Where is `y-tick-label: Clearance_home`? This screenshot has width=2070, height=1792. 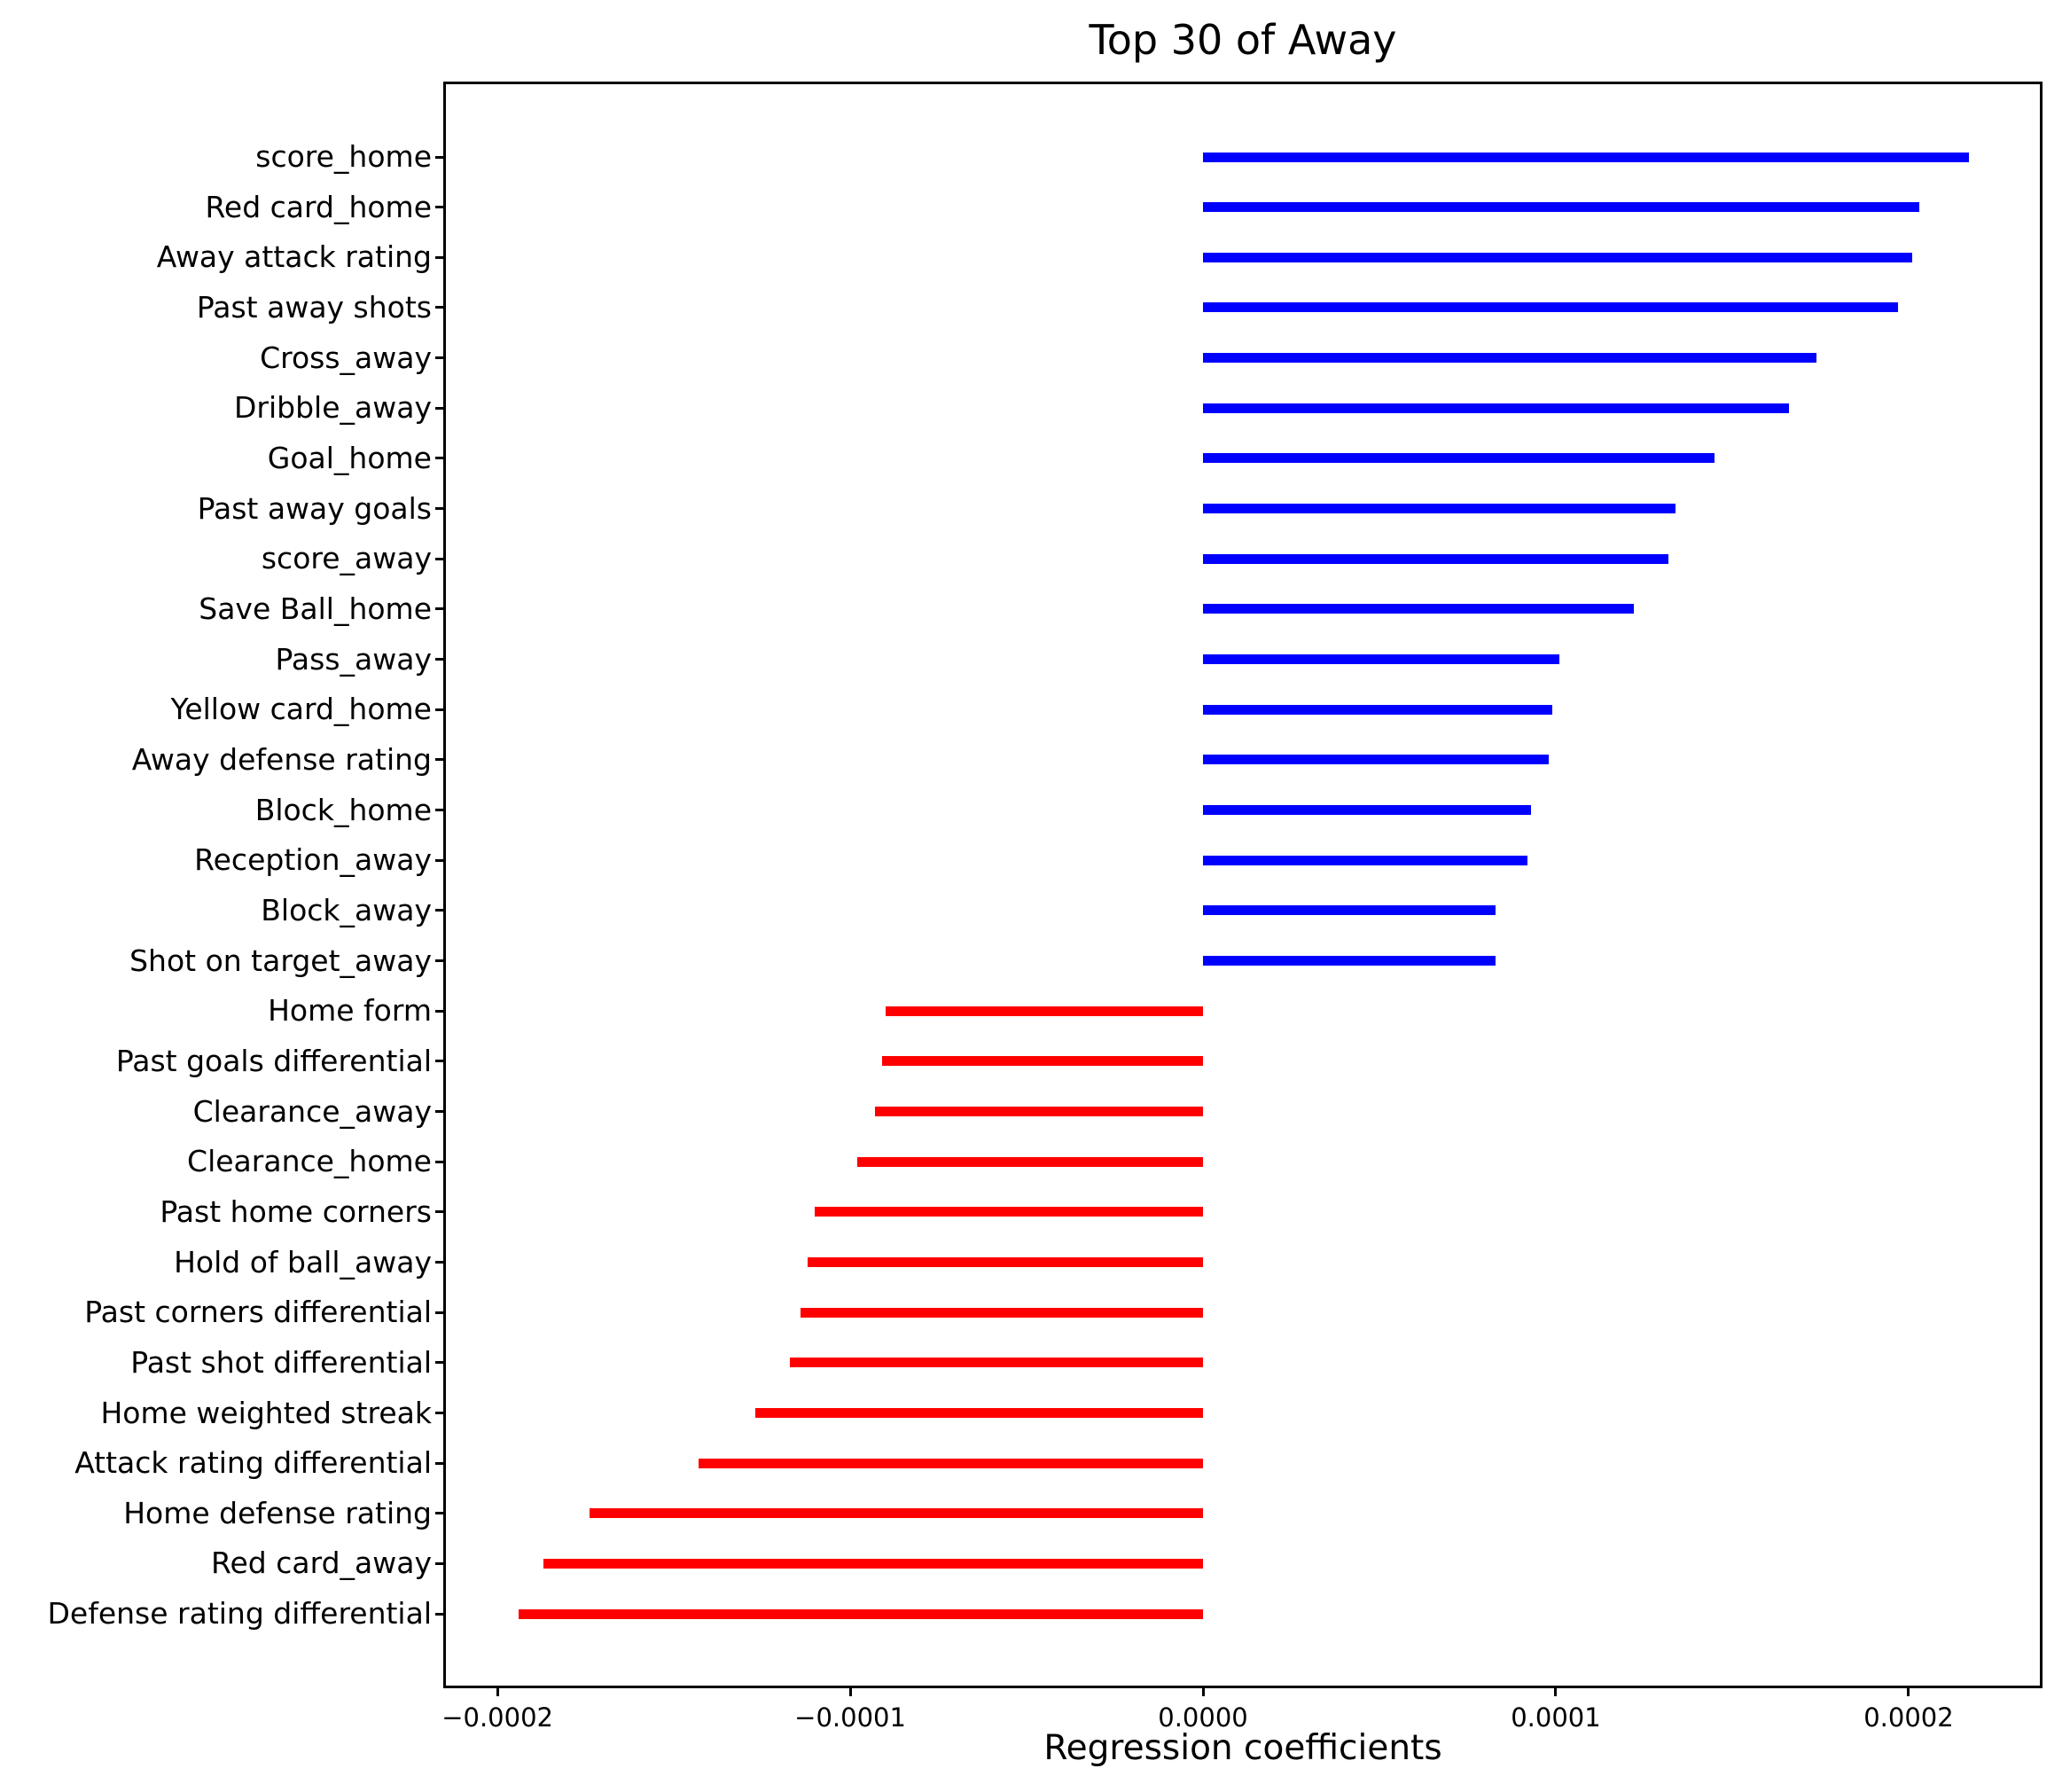 y-tick-label: Clearance_home is located at coordinates (309, 1161).